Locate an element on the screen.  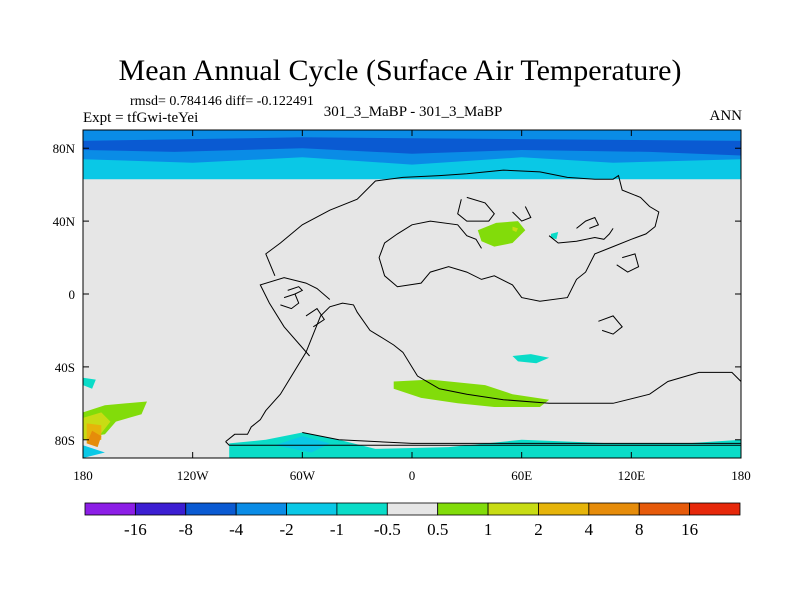
x-tick-label: 0 is located at coordinates (412, 475).